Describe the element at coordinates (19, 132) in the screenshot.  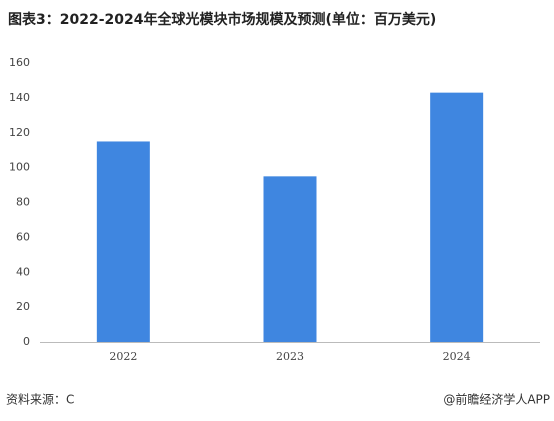
I see `y-tick-label: 120` at that location.